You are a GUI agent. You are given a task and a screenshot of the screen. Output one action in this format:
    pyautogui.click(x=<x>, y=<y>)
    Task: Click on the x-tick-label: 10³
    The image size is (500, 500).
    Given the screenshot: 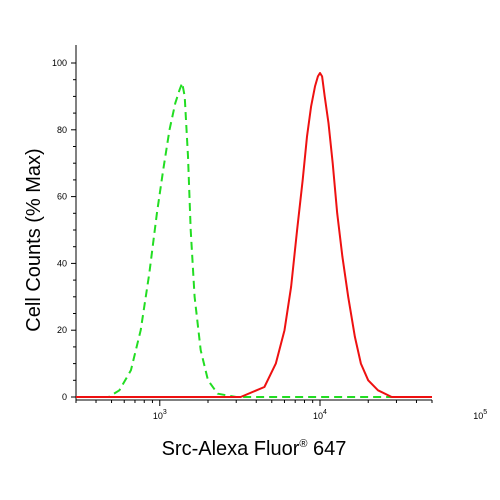 What is the action you would take?
    pyautogui.click(x=160, y=415)
    